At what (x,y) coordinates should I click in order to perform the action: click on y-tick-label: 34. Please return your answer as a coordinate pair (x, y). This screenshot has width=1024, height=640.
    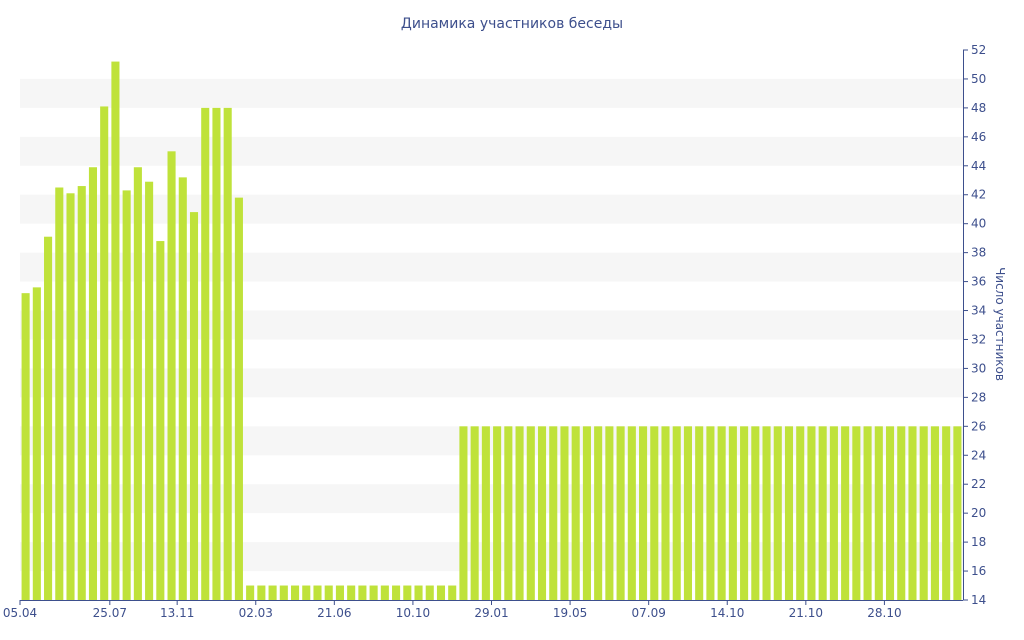
    Looking at the image, I should click on (978, 311).